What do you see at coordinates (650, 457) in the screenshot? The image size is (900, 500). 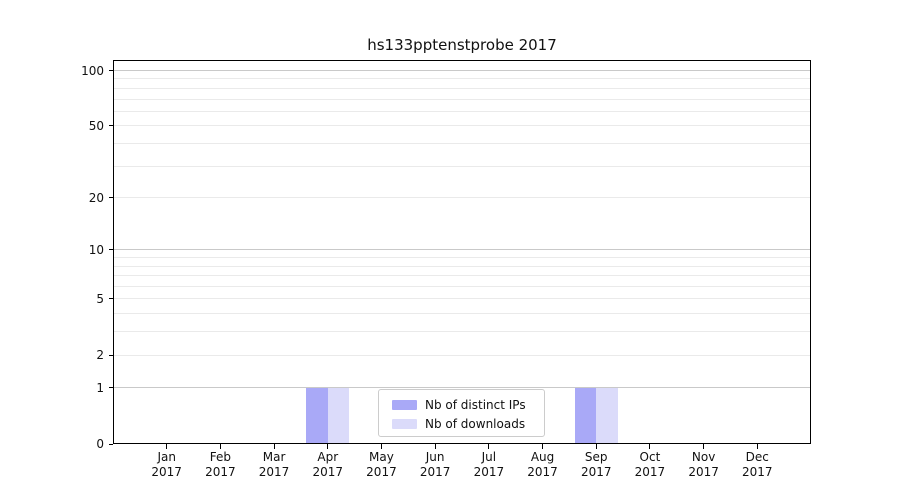 I see `x-tick-label-month: Oct` at bounding box center [650, 457].